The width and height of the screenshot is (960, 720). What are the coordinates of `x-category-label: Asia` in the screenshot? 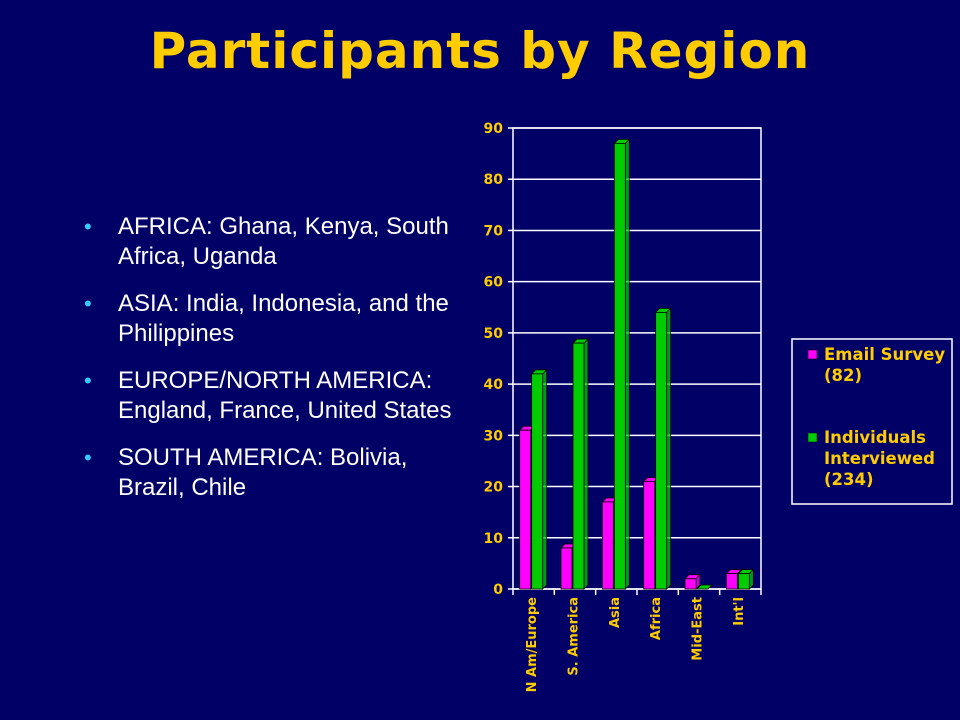 It's located at (615, 612).